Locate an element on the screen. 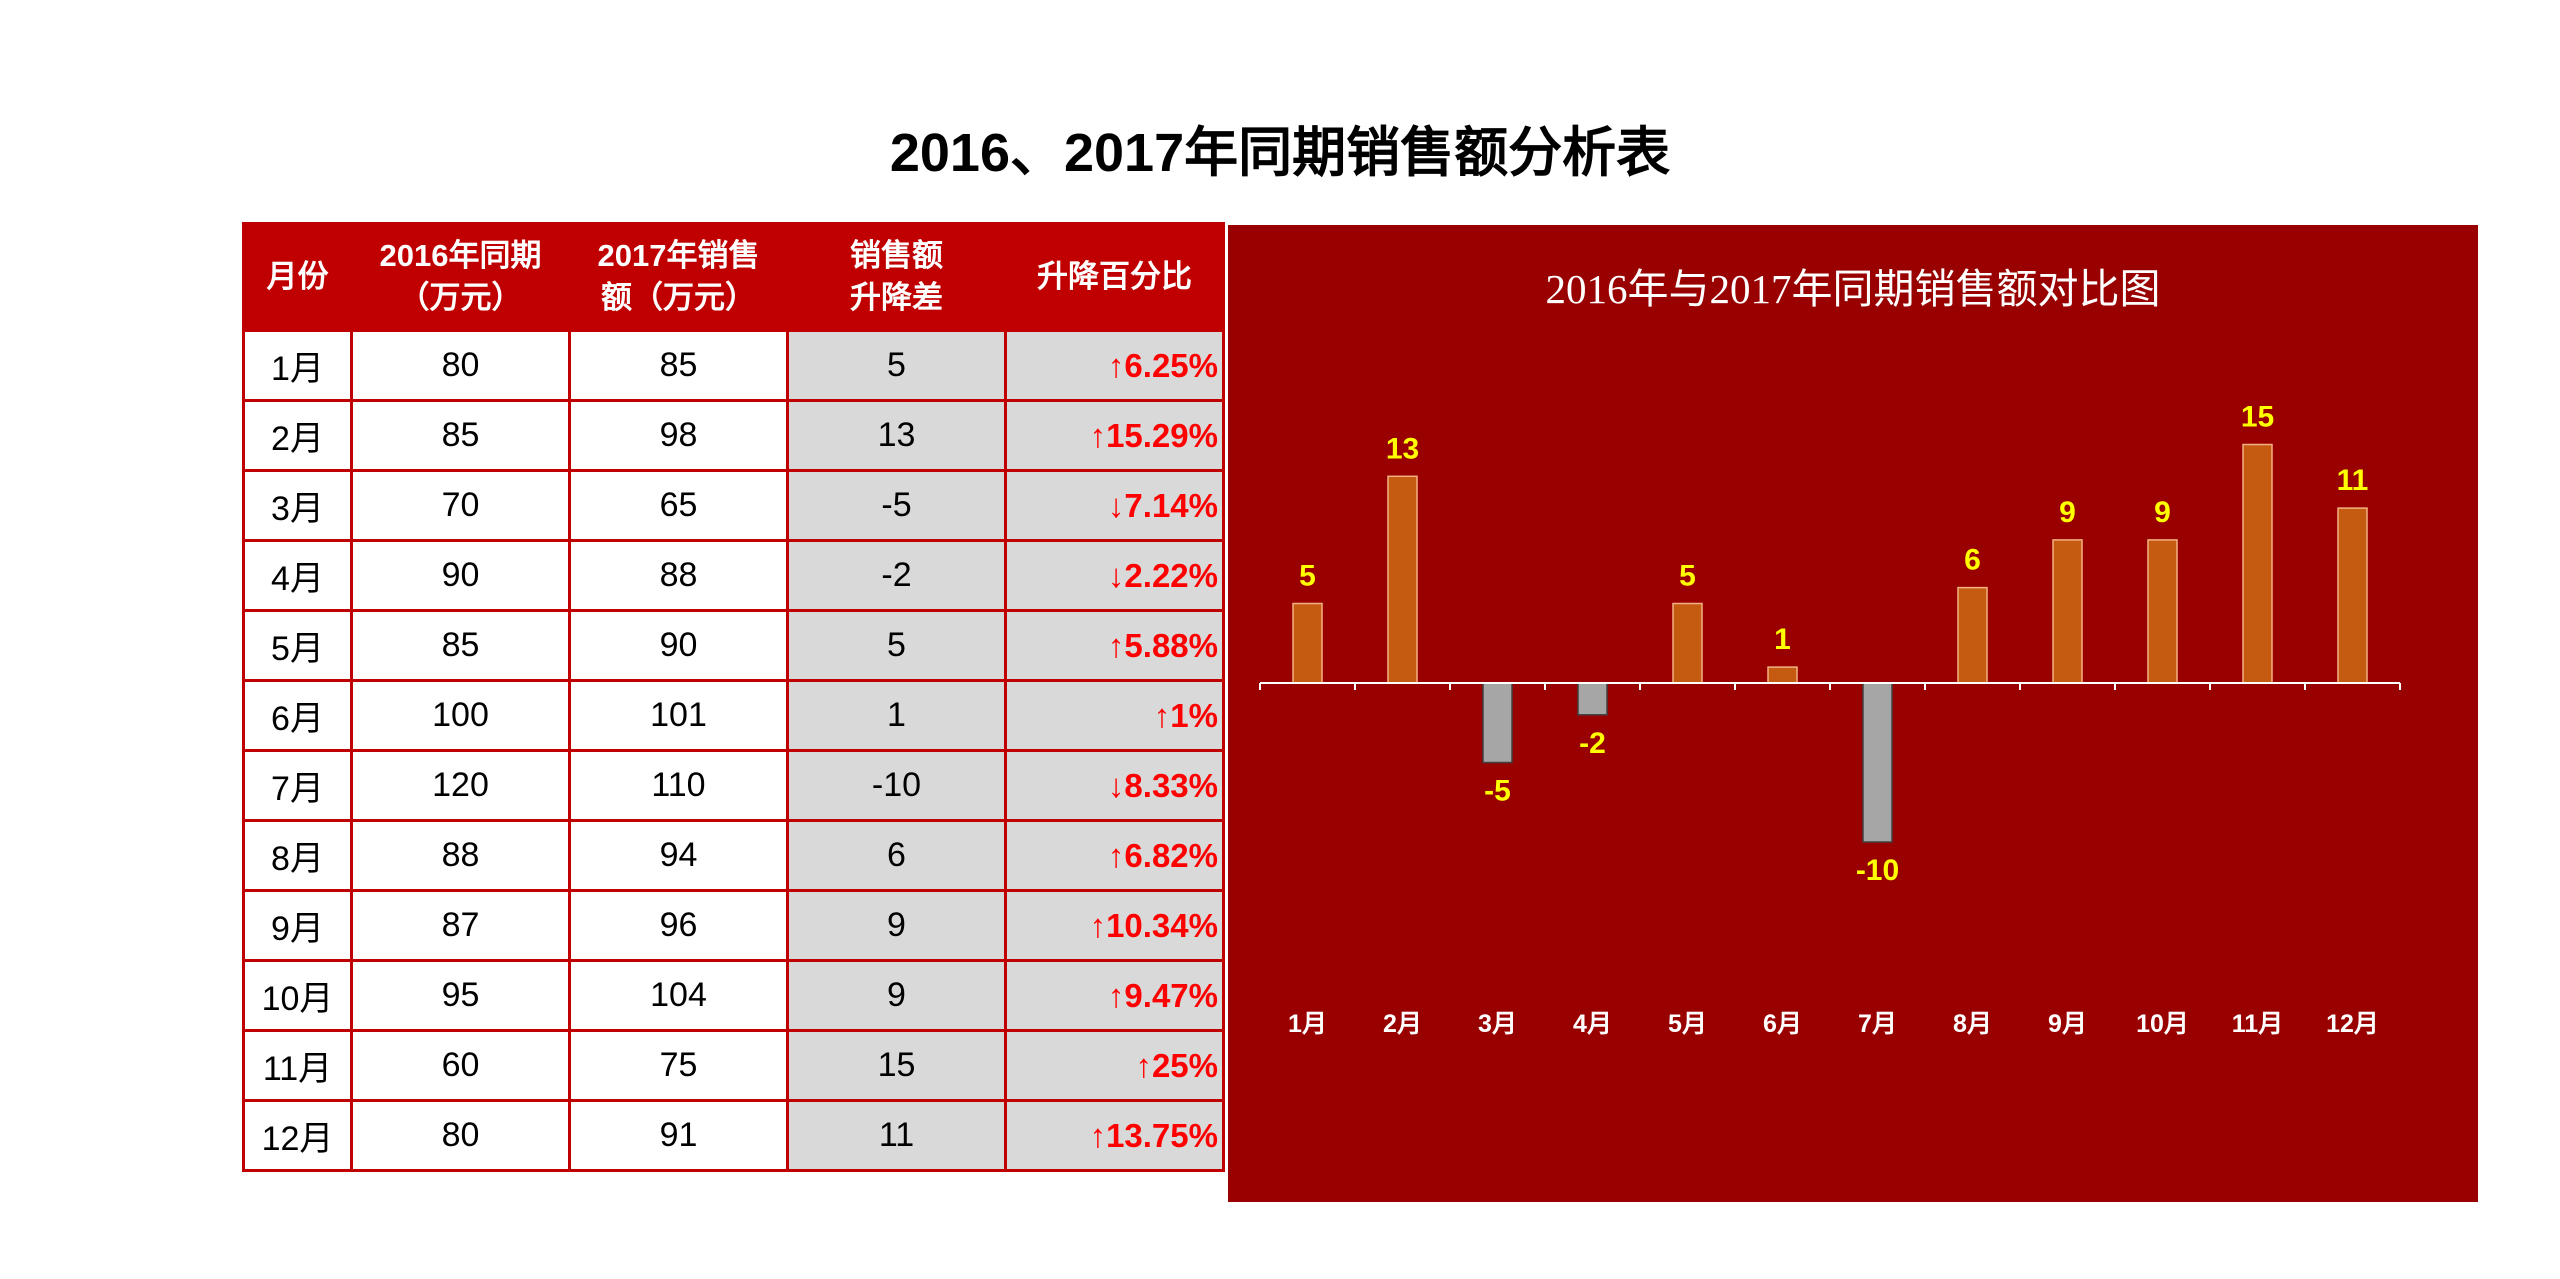  percent-change-cell: ↑13.75% is located at coordinates (1114, 1135).